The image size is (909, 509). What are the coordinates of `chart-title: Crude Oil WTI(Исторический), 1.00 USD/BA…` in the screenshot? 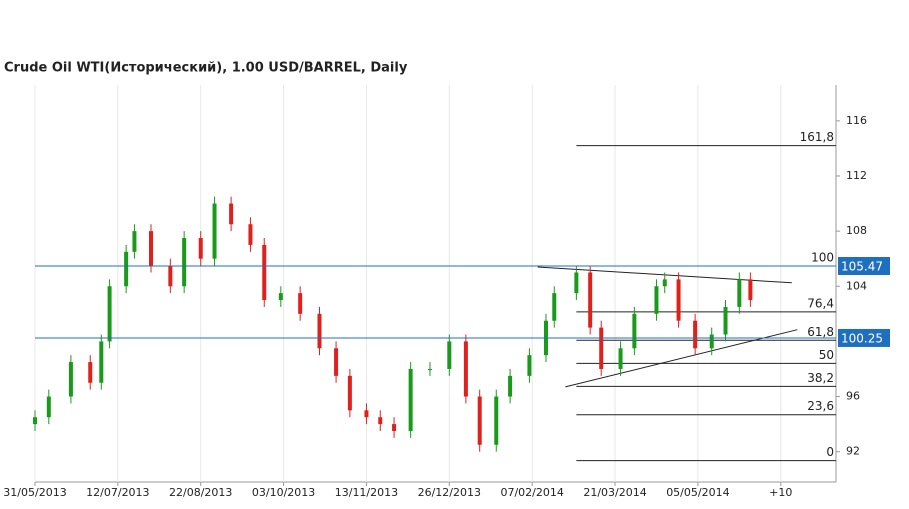 It's located at (206, 68).